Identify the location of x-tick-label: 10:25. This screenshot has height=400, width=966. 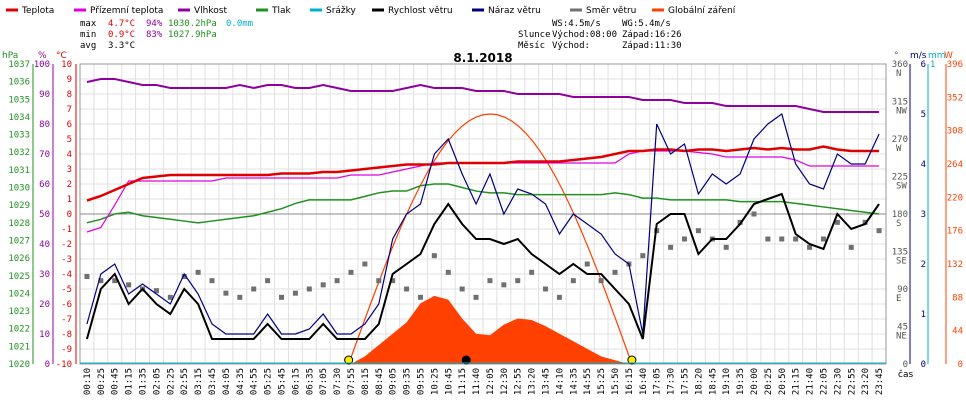
(435, 381).